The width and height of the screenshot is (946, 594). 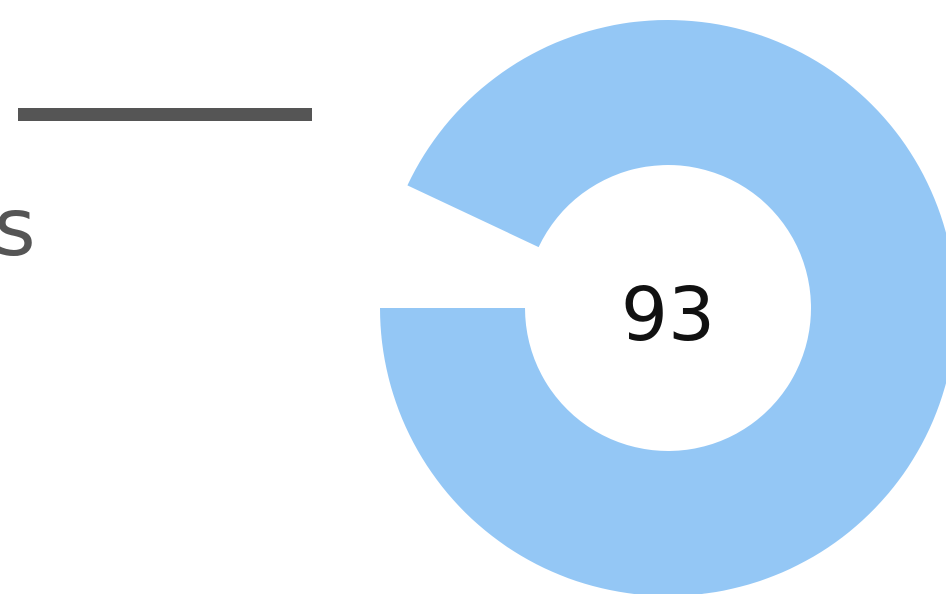 I want to click on accent-rule, so click(x=165, y=114).